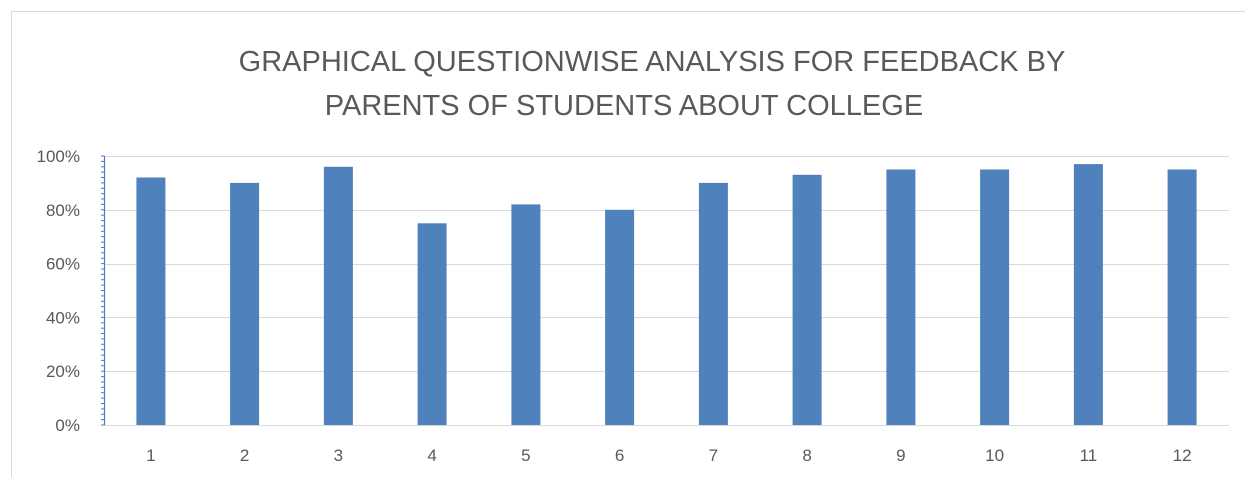 The width and height of the screenshot is (1247, 479). Describe the element at coordinates (900, 455) in the screenshot. I see `x-tick-label: 9` at that location.